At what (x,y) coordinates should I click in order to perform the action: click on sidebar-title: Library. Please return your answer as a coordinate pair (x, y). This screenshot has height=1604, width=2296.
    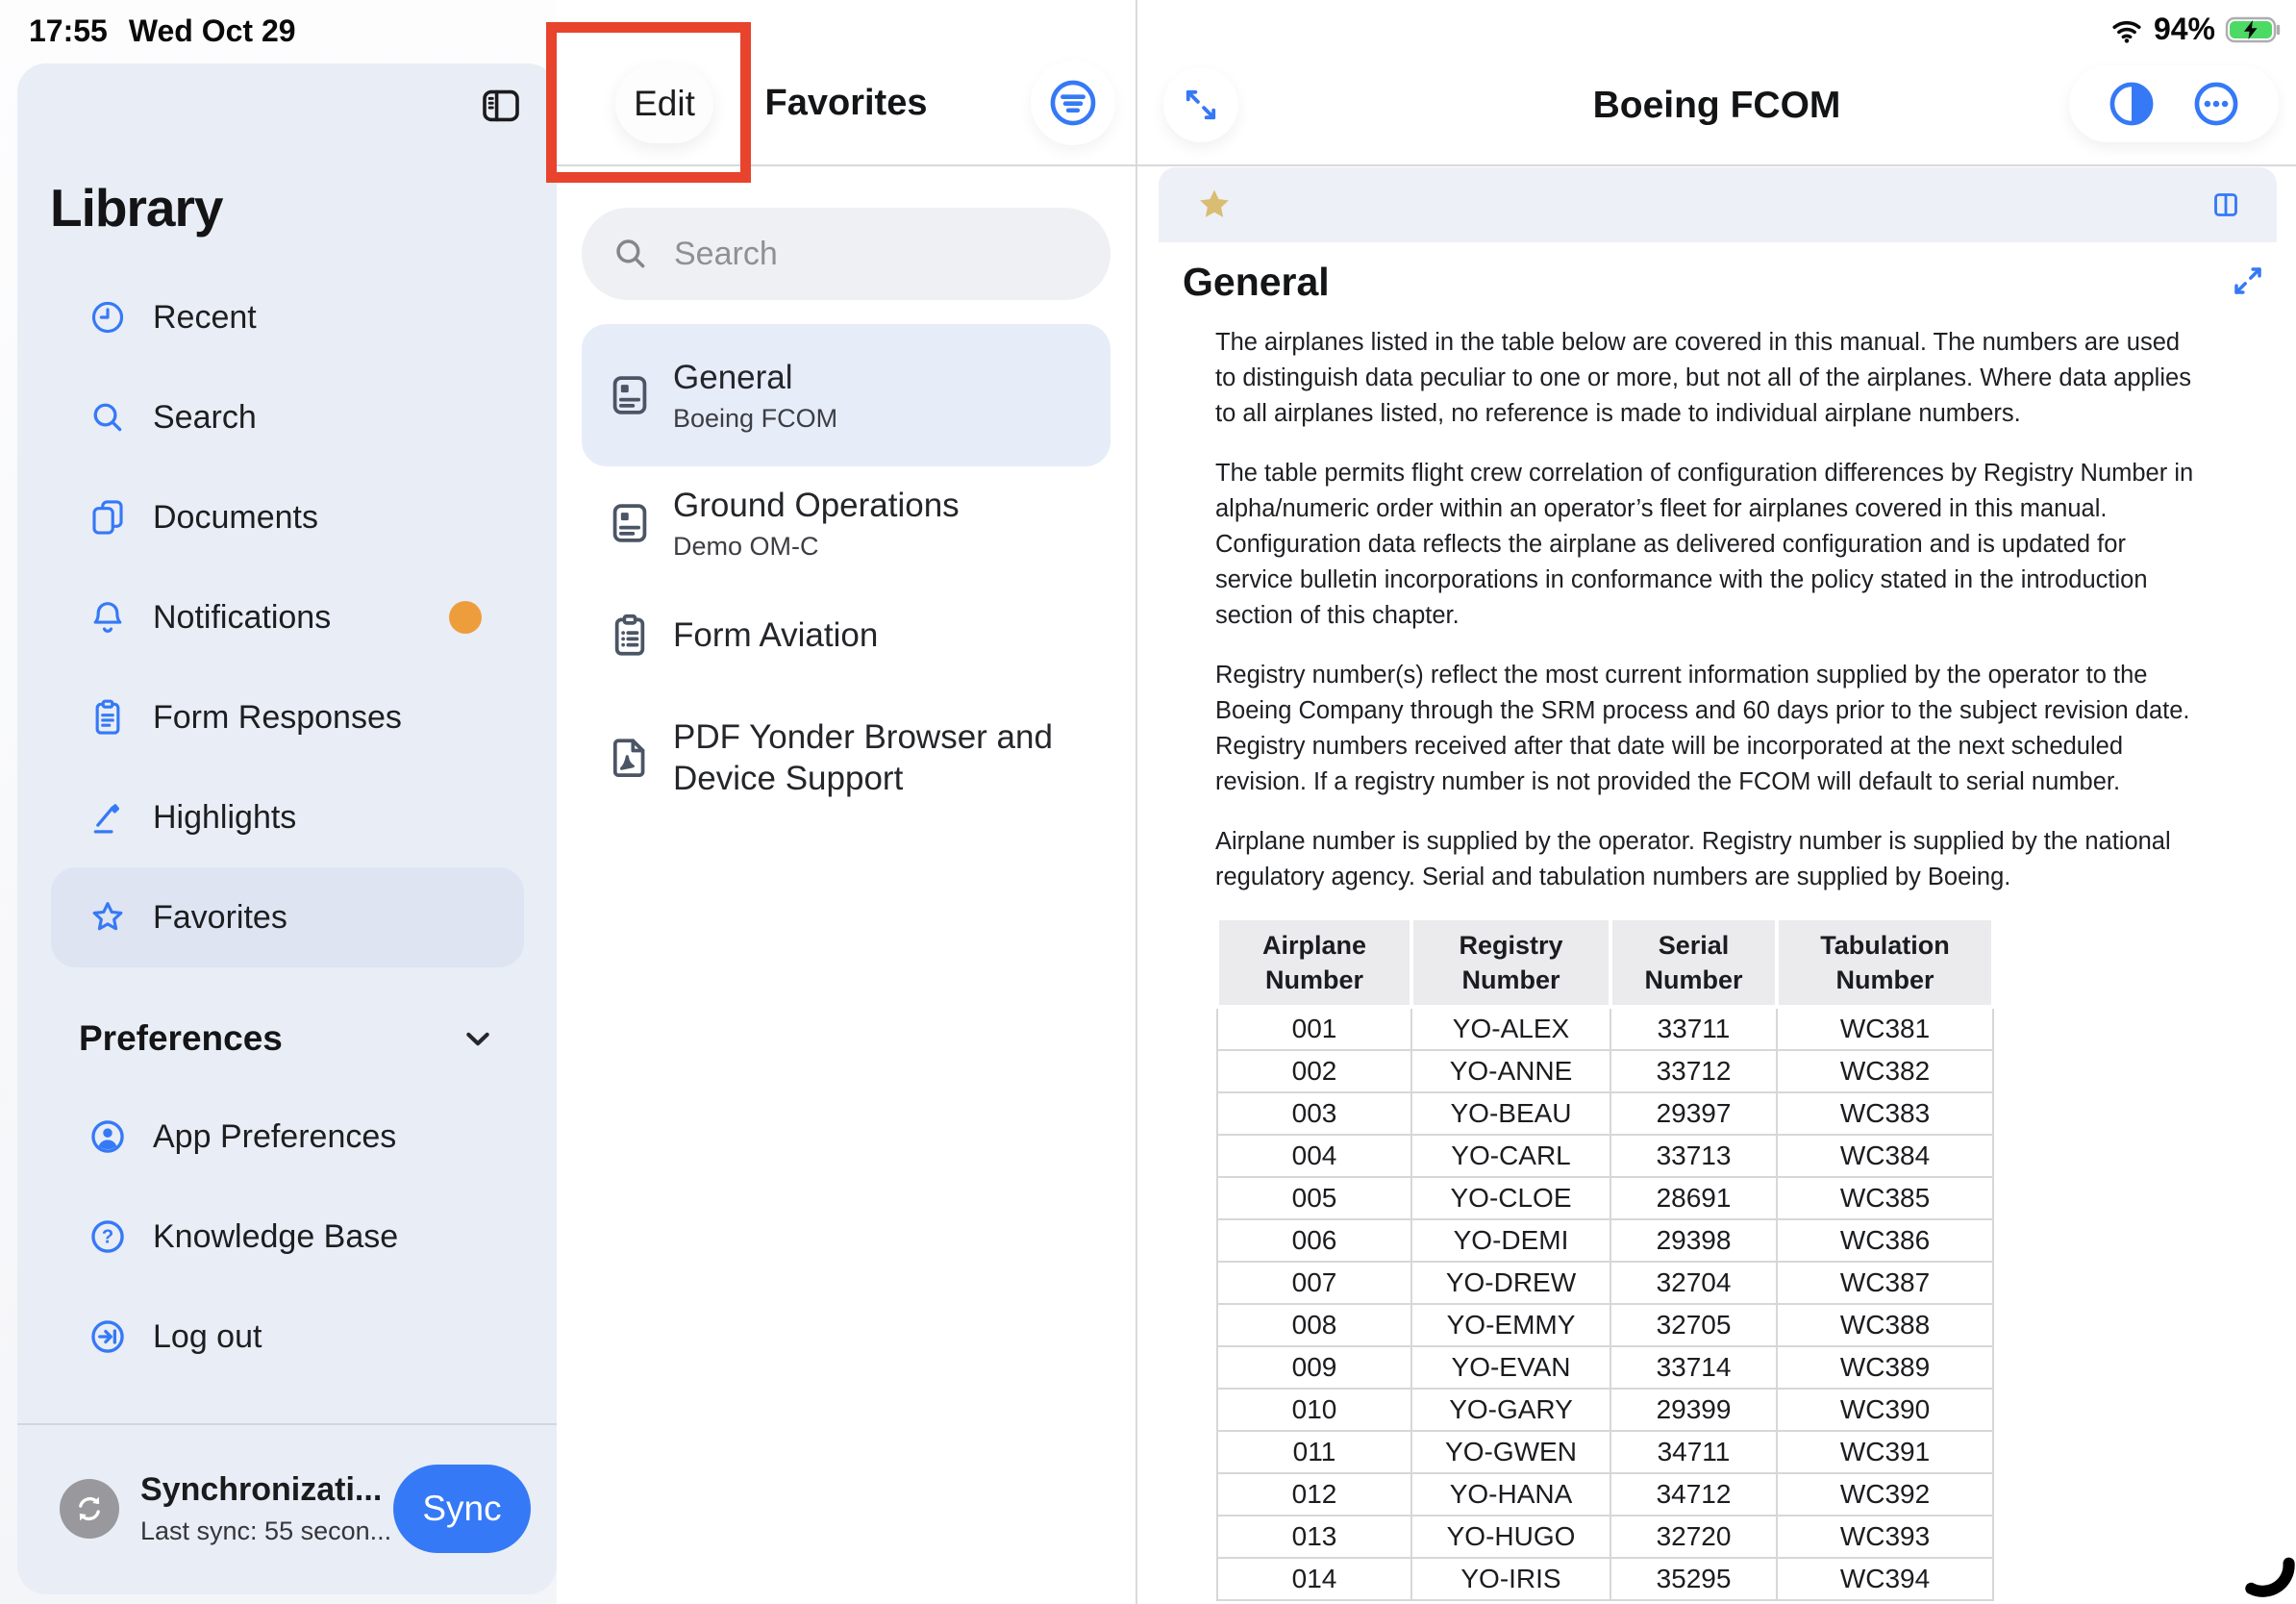
    Looking at the image, I should click on (136, 208).